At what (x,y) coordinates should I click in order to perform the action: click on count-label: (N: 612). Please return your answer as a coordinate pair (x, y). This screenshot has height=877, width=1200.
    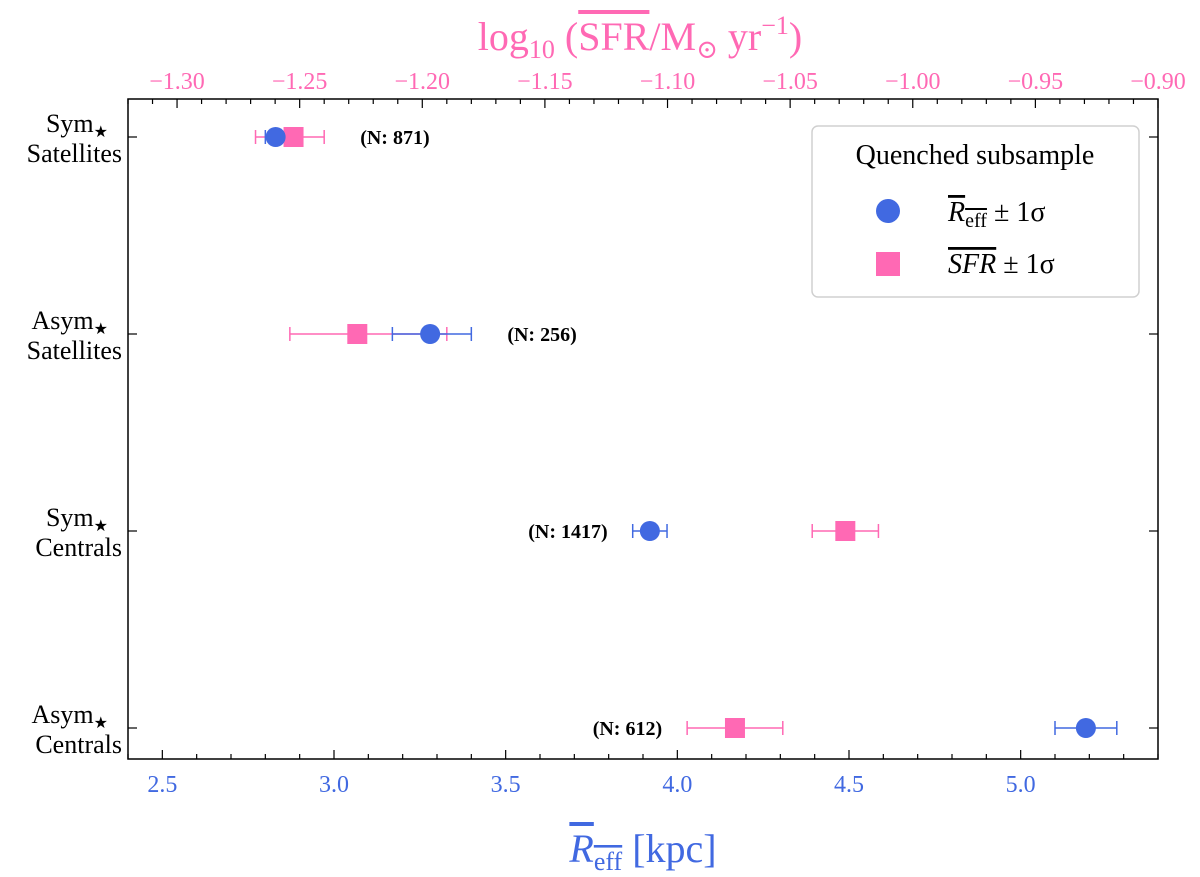
    Looking at the image, I should click on (627, 729).